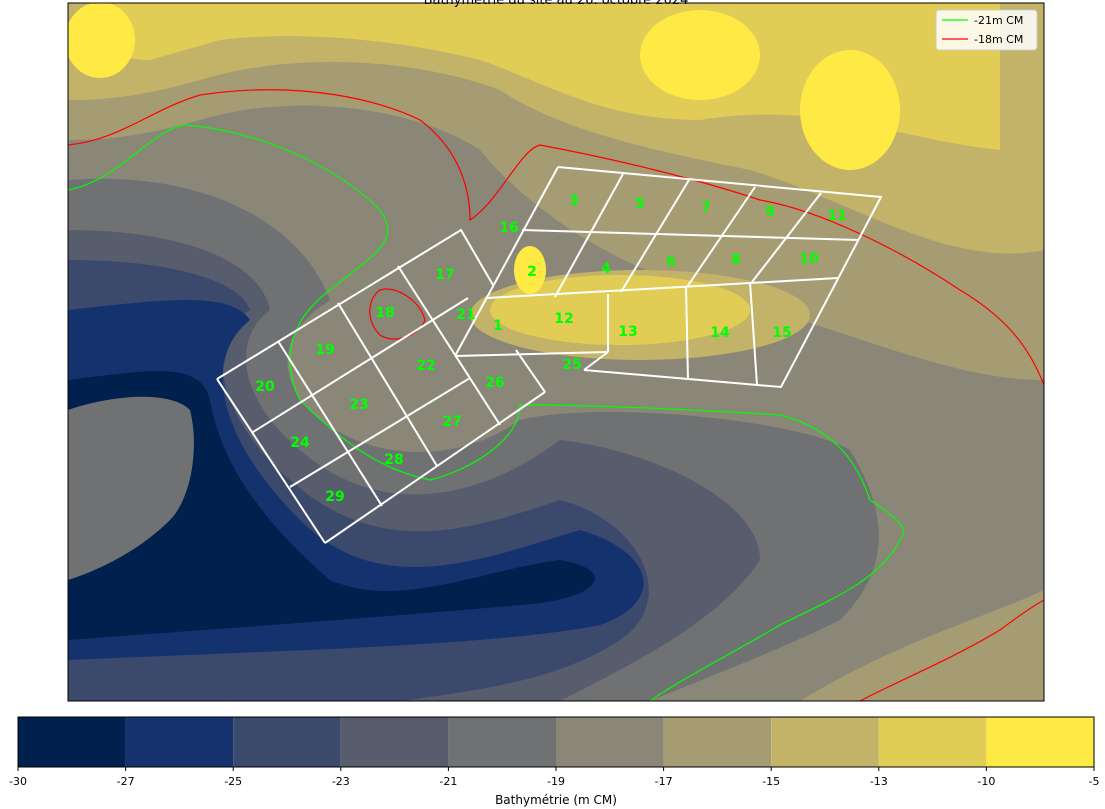 The height and width of the screenshot is (809, 1105). What do you see at coordinates (640, 204) in the screenshot?
I see `cell-label: 5` at bounding box center [640, 204].